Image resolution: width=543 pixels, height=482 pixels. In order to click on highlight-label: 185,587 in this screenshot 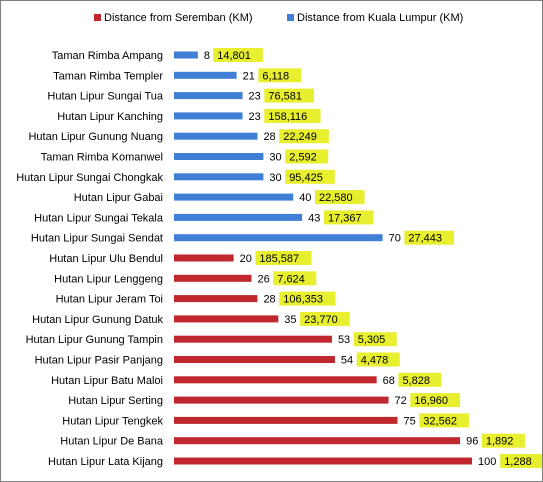, I will do `click(279, 259)`.